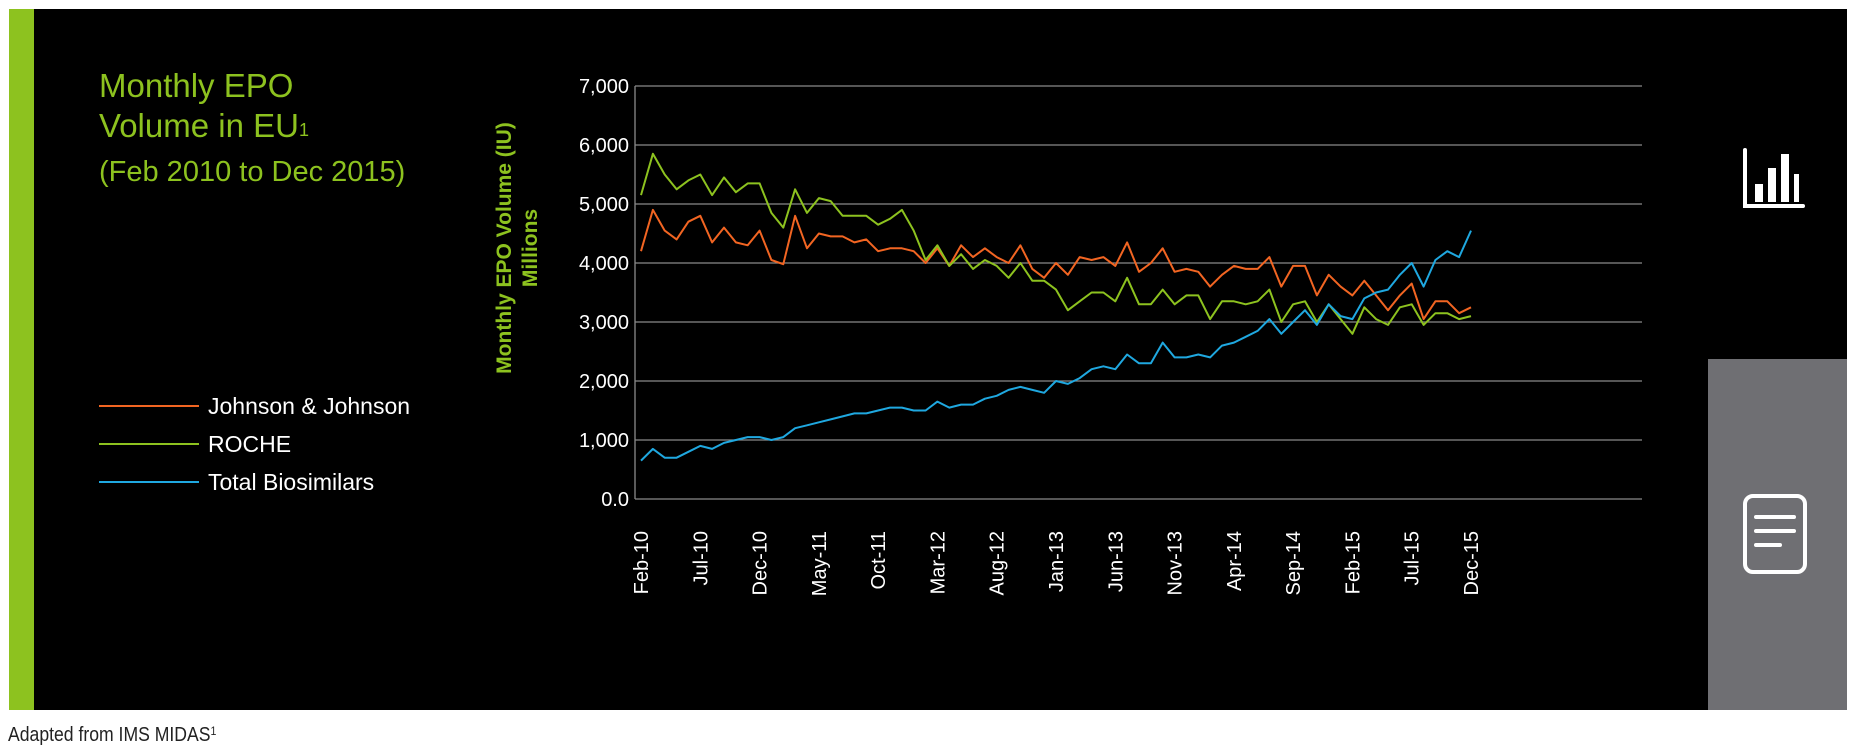 The image size is (1855, 750). I want to click on sidebar-top, so click(1777, 184).